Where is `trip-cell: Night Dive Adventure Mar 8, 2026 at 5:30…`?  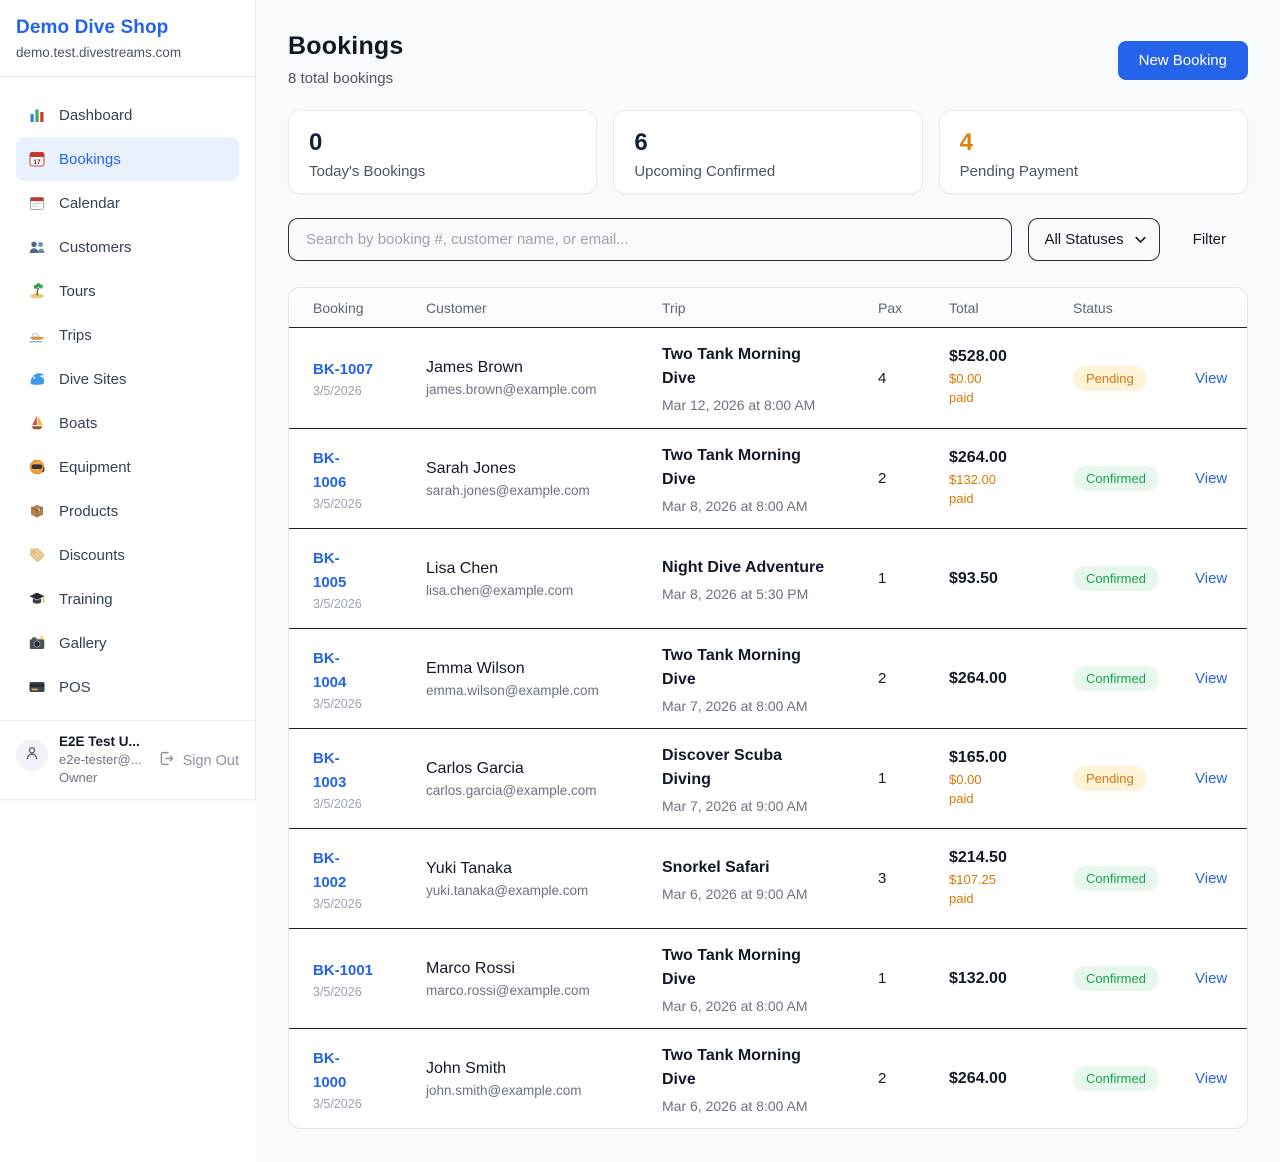 trip-cell: Night Dive Adventure Mar 8, 2026 at 5:30… is located at coordinates (770, 579).